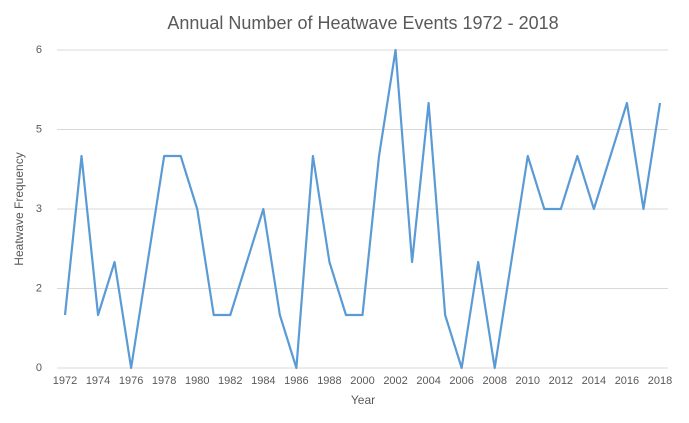 The width and height of the screenshot is (689, 423). What do you see at coordinates (19, 208) in the screenshot?
I see `y-axis-label: Heatwave Frequency` at bounding box center [19, 208].